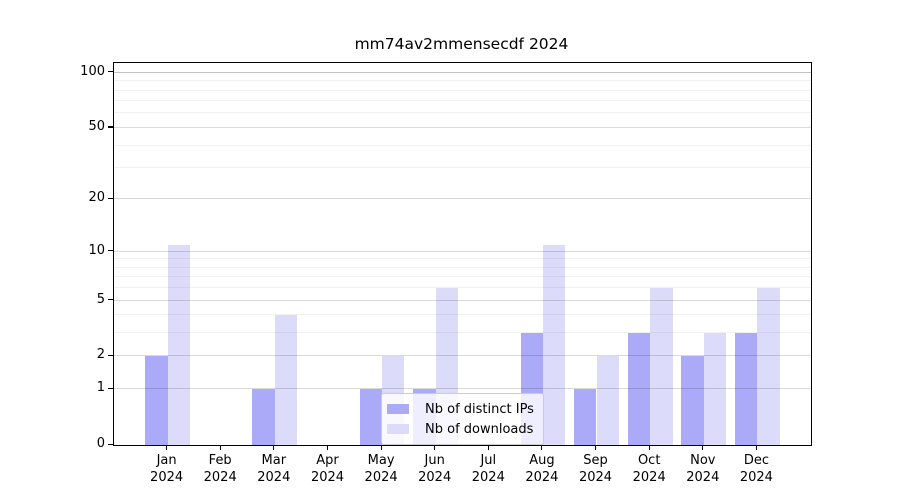 The width and height of the screenshot is (900, 500). What do you see at coordinates (156, 400) in the screenshot?
I see `bar-distinct-ips-jan` at bounding box center [156, 400].